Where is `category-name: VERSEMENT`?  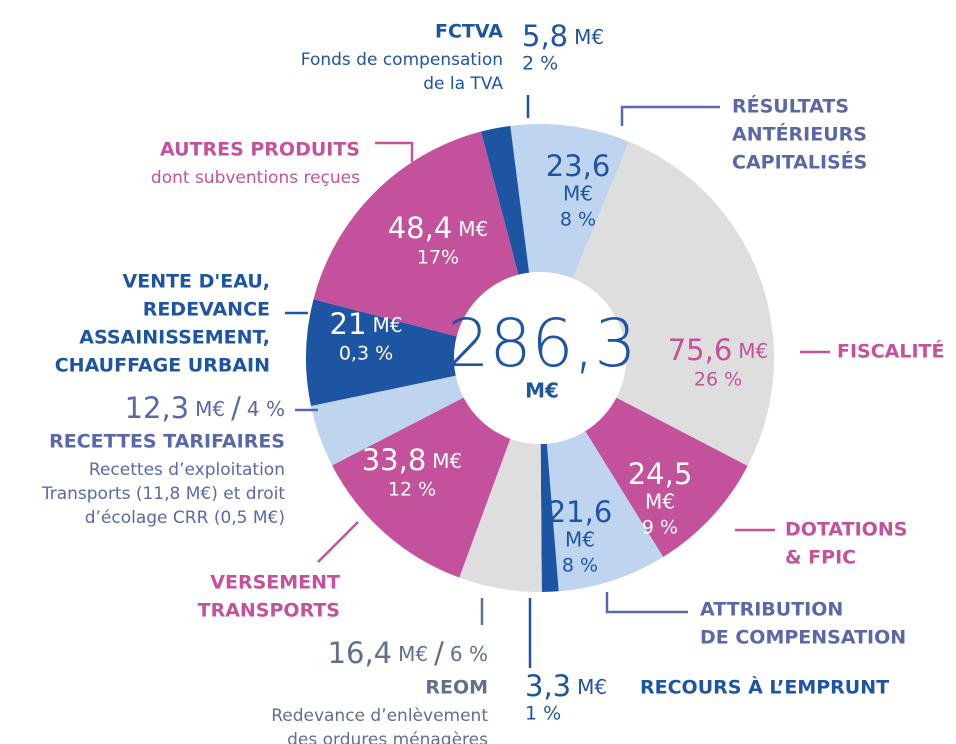
category-name: VERSEMENT is located at coordinates (275, 583).